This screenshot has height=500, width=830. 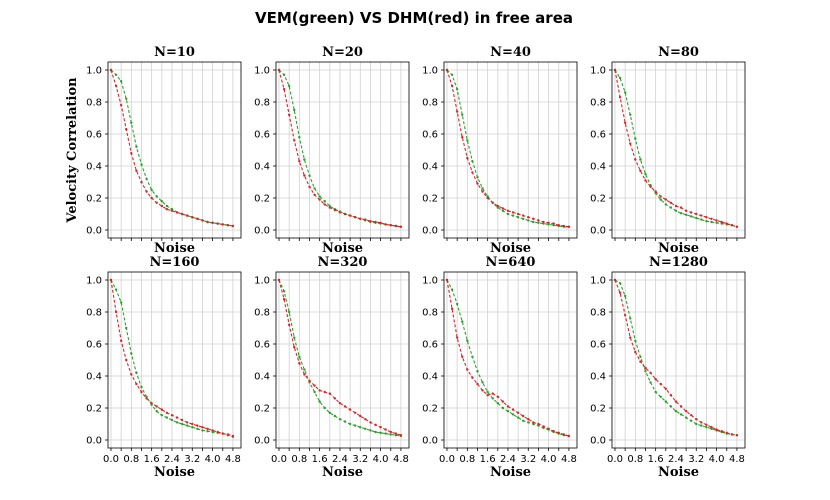 I want to click on subplot-3: 0.0 0.2 0.4 0.6 0.8 1.0 Noise N=40, so click(x=500, y=150).